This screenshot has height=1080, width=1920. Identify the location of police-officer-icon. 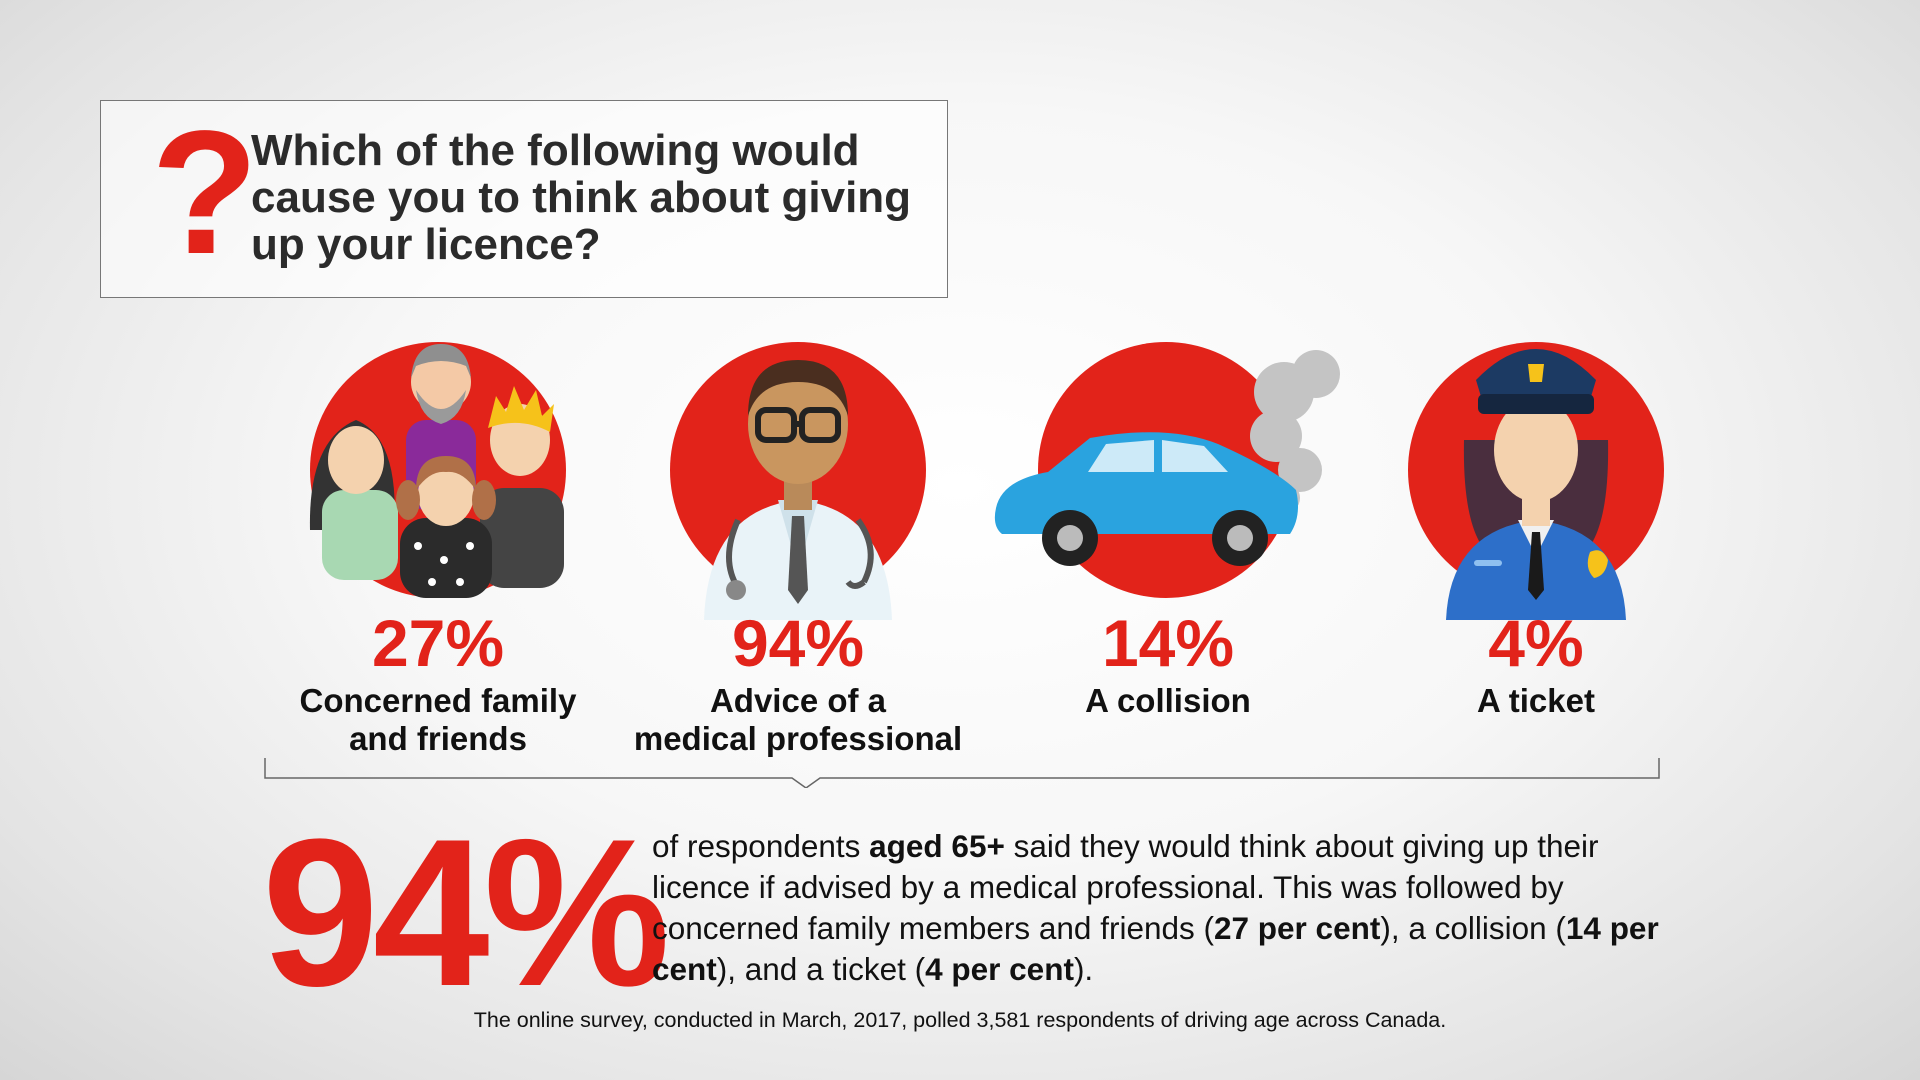
(1536, 481).